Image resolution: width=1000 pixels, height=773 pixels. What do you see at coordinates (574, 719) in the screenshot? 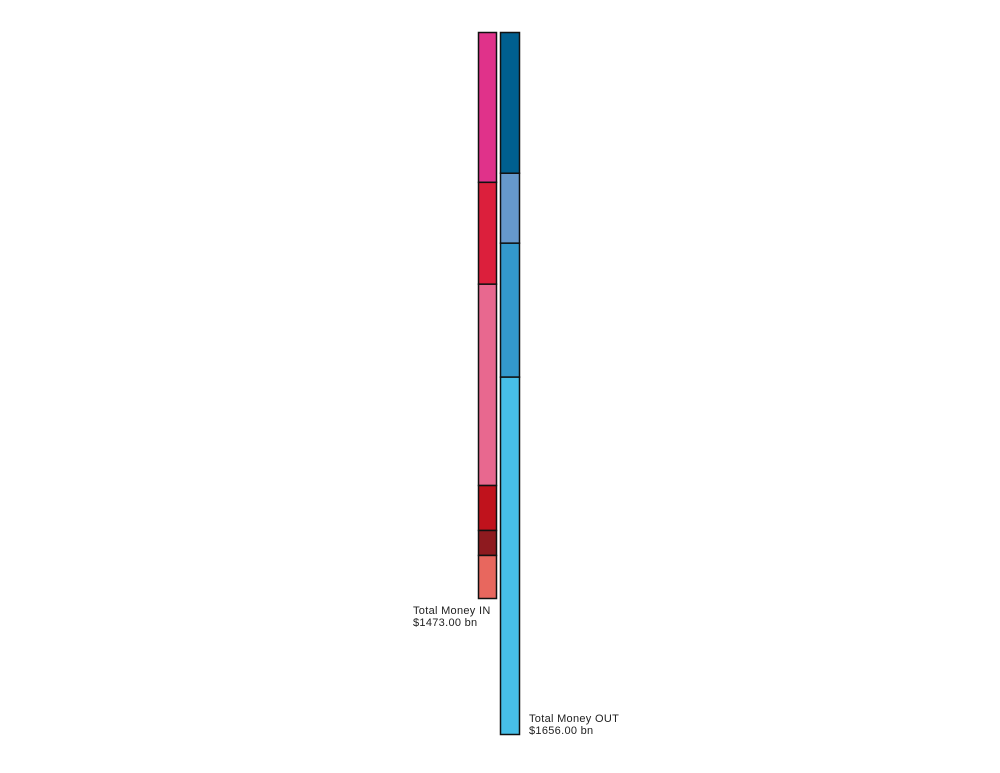
I see `column-label: Total Money OUT` at bounding box center [574, 719].